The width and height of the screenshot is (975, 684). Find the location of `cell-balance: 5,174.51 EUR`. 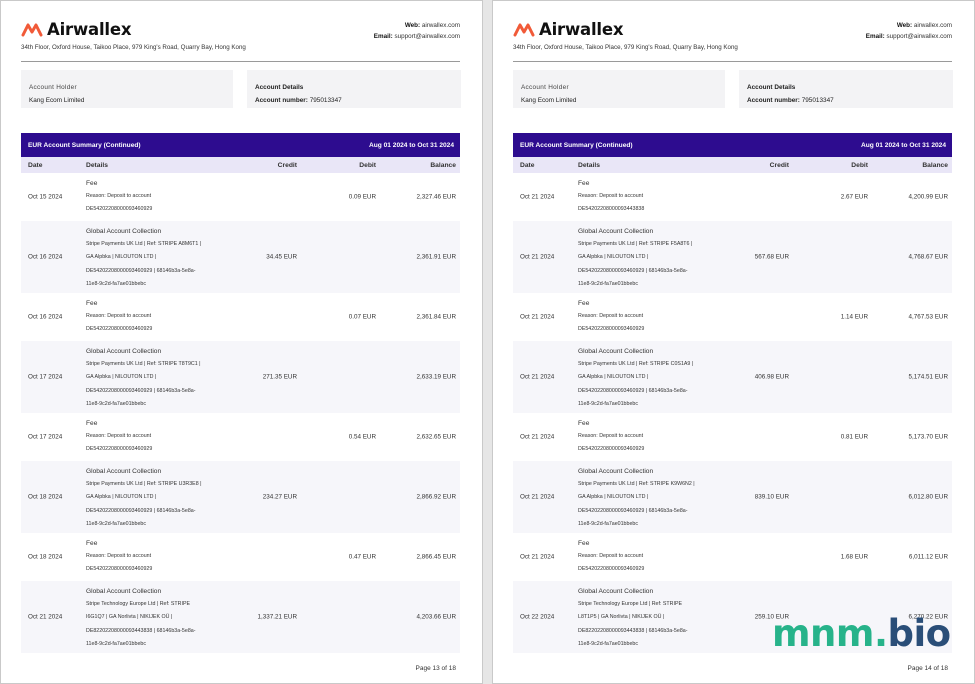

cell-balance: 5,174.51 EUR is located at coordinates (928, 377).